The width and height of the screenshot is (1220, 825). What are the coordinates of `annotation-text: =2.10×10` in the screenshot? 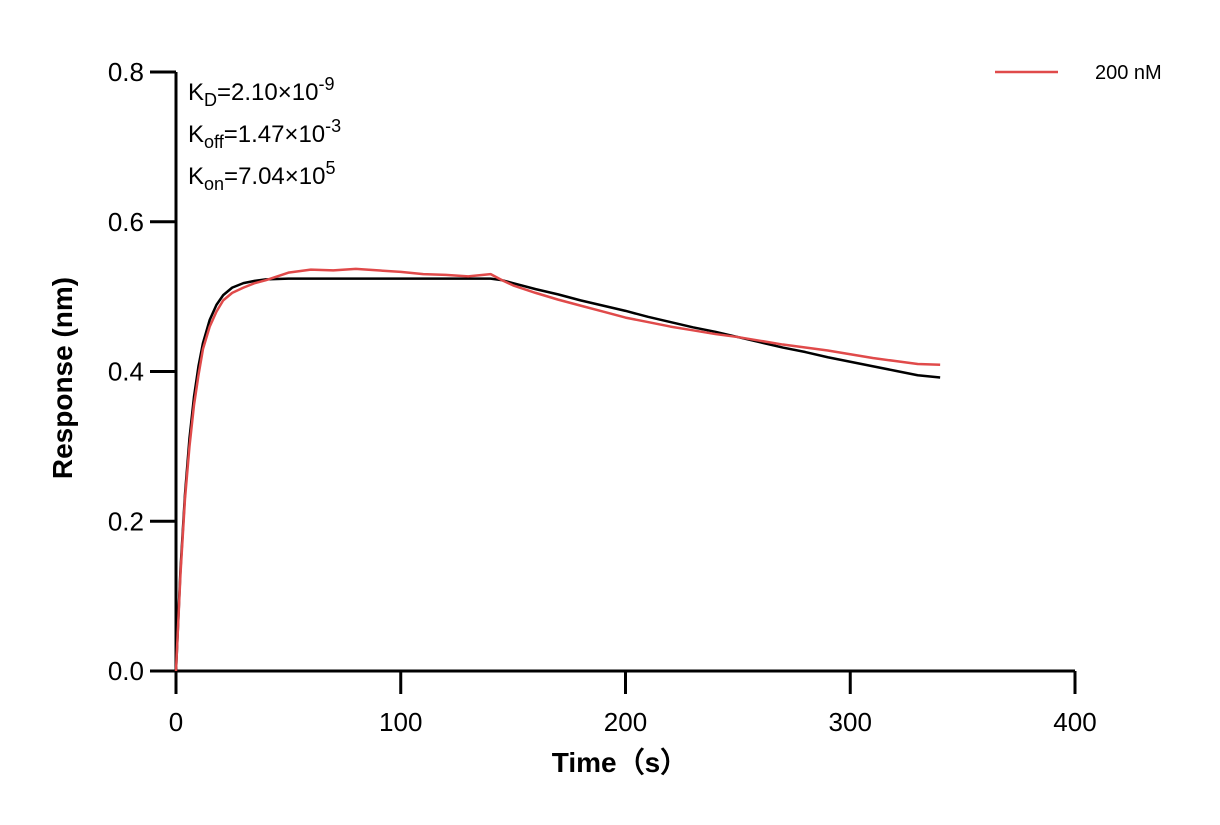 It's located at (267, 92).